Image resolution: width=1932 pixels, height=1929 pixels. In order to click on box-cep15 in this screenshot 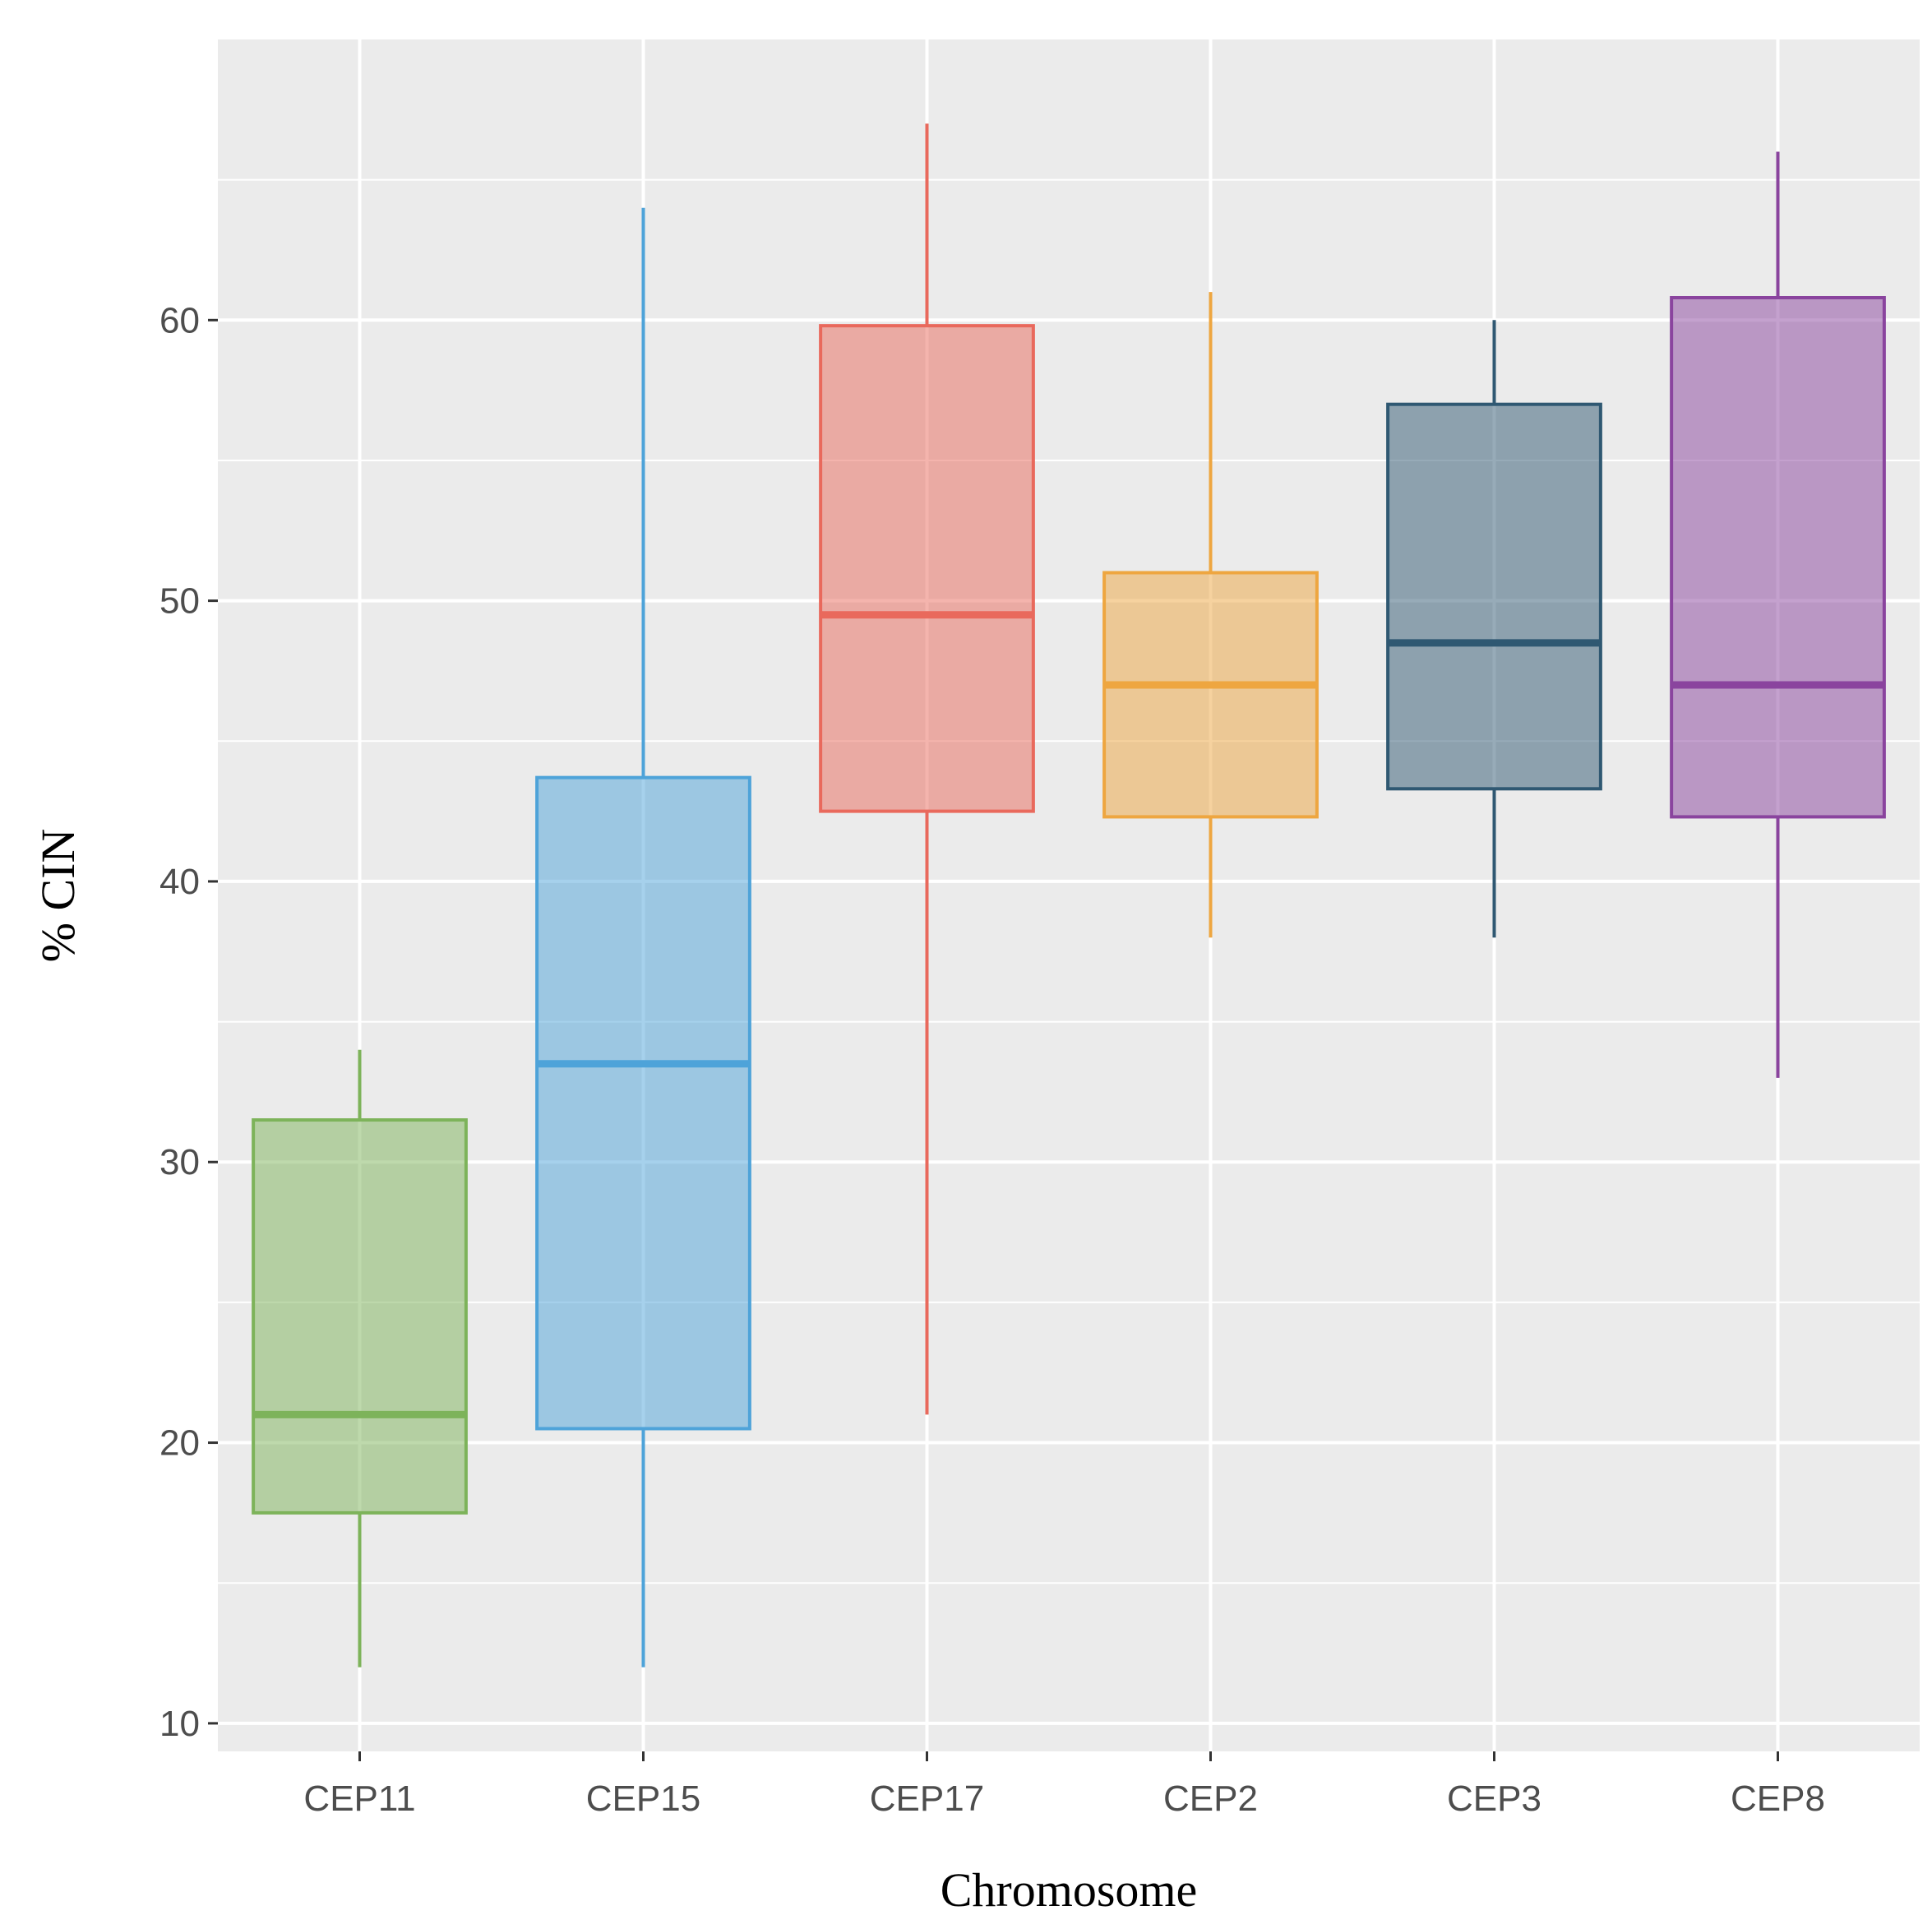, I will do `click(643, 938)`.